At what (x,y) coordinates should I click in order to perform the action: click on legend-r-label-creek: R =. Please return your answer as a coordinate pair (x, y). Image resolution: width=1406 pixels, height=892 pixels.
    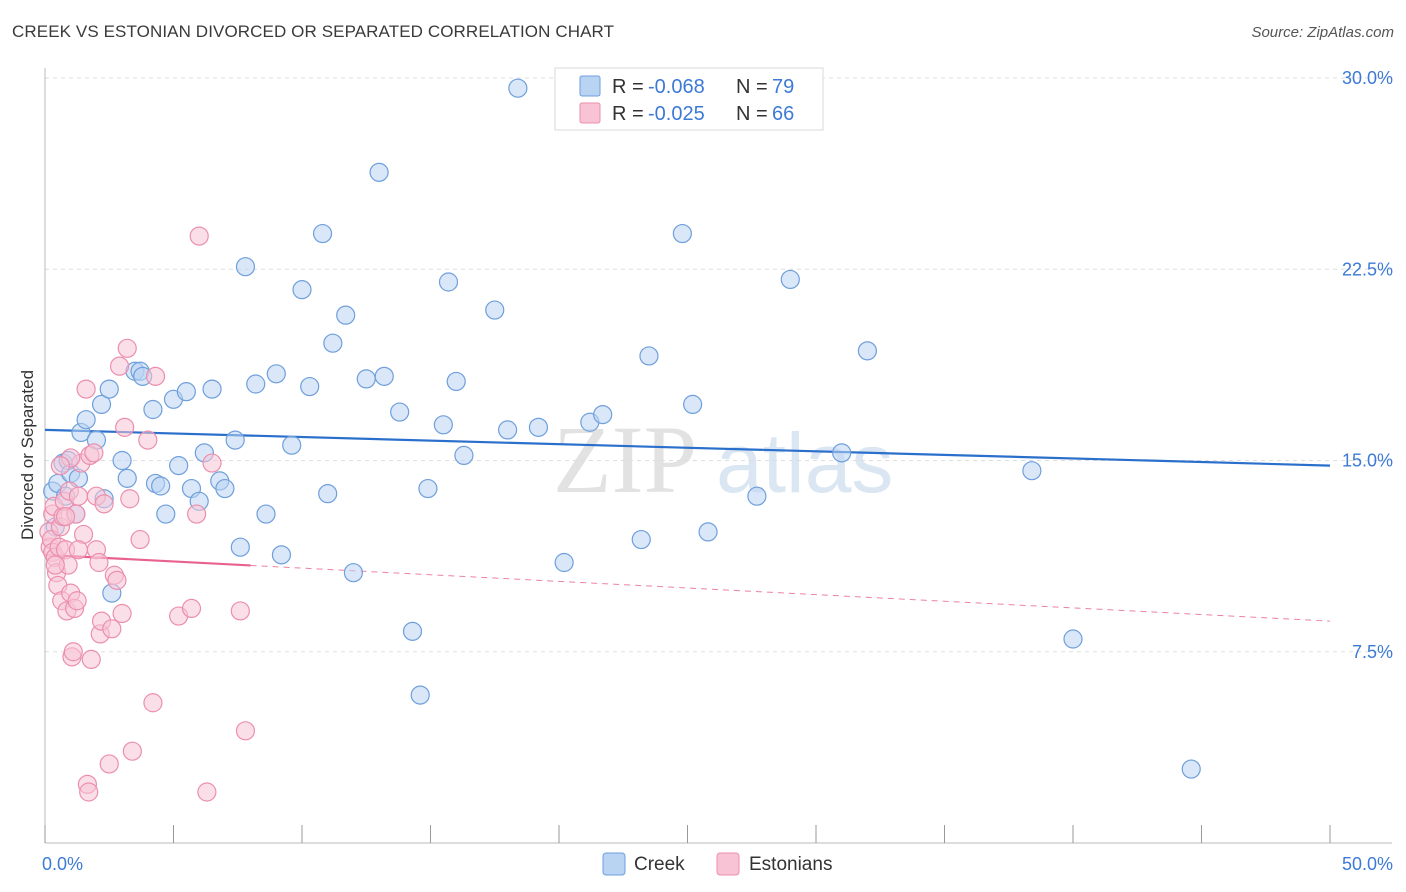
    Looking at the image, I should click on (628, 87).